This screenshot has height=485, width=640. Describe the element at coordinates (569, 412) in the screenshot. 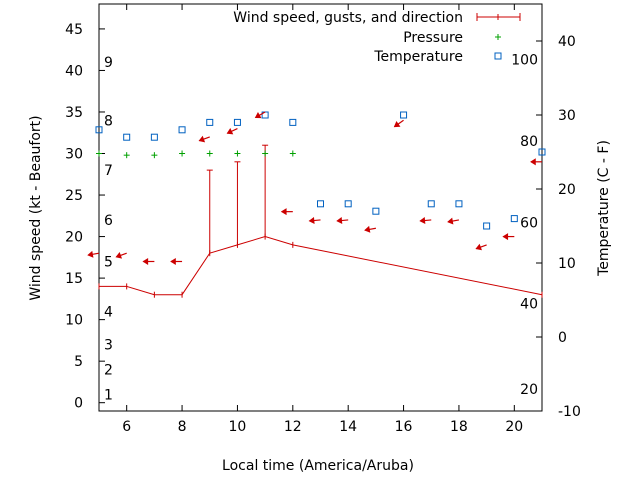

I see `y2-tick-label: -10` at that location.